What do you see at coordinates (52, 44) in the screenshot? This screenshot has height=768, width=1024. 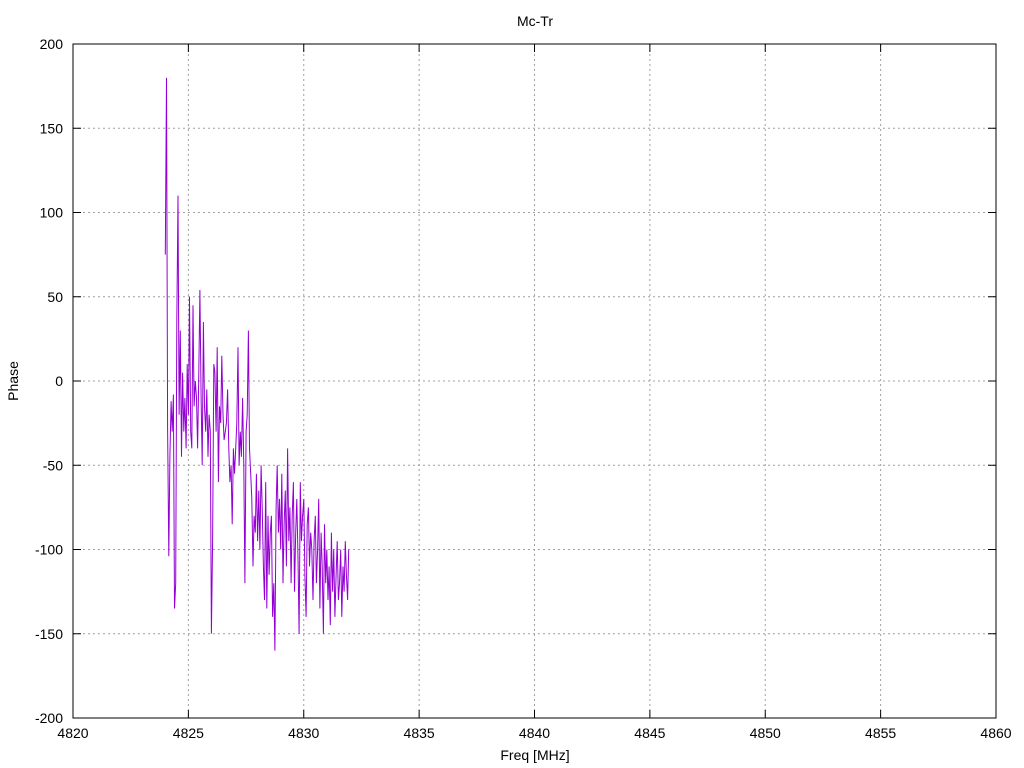 I see `y-tick-label: 200` at bounding box center [52, 44].